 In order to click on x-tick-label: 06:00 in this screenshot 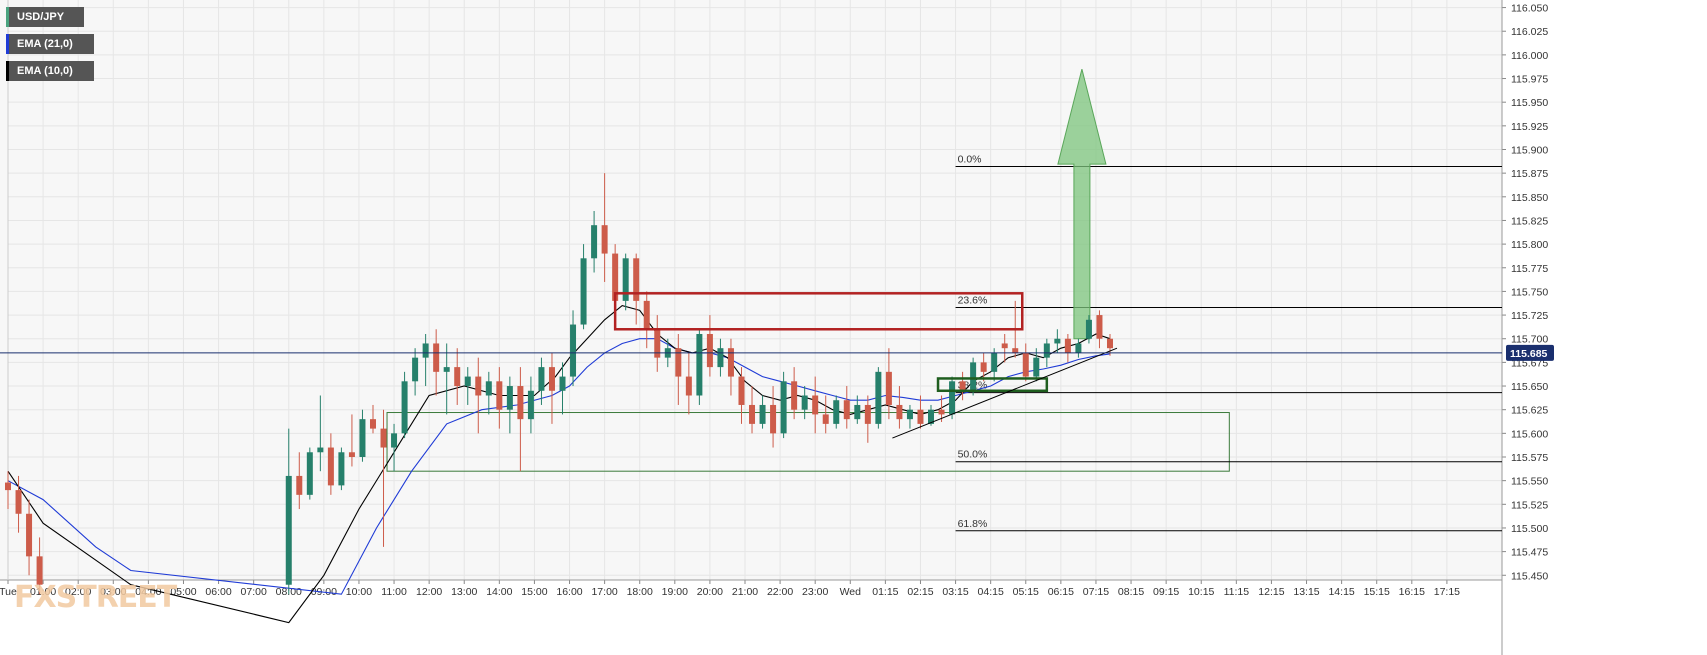, I will do `click(218, 592)`.